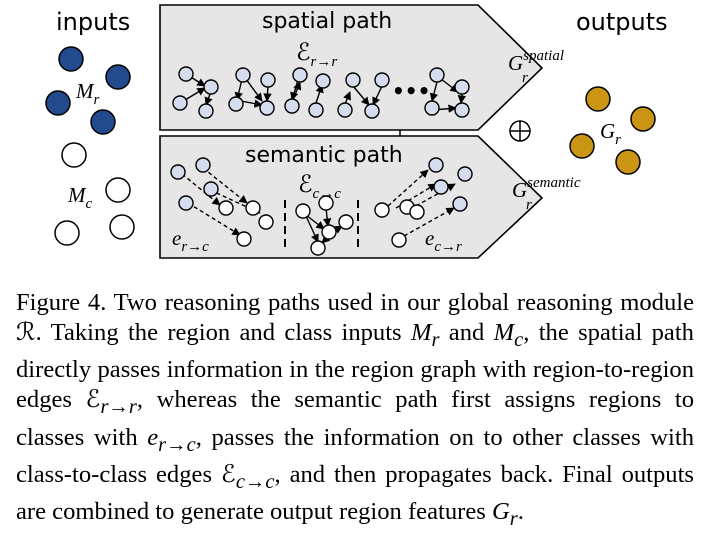 The width and height of the screenshot is (702, 534). What do you see at coordinates (93, 22) in the screenshot?
I see `inputs-label: inputs` at bounding box center [93, 22].